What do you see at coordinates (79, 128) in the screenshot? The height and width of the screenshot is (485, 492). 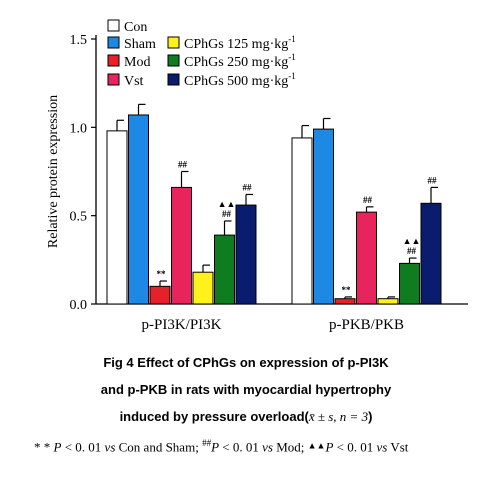 I see `y-tick-label: 1.0` at bounding box center [79, 128].